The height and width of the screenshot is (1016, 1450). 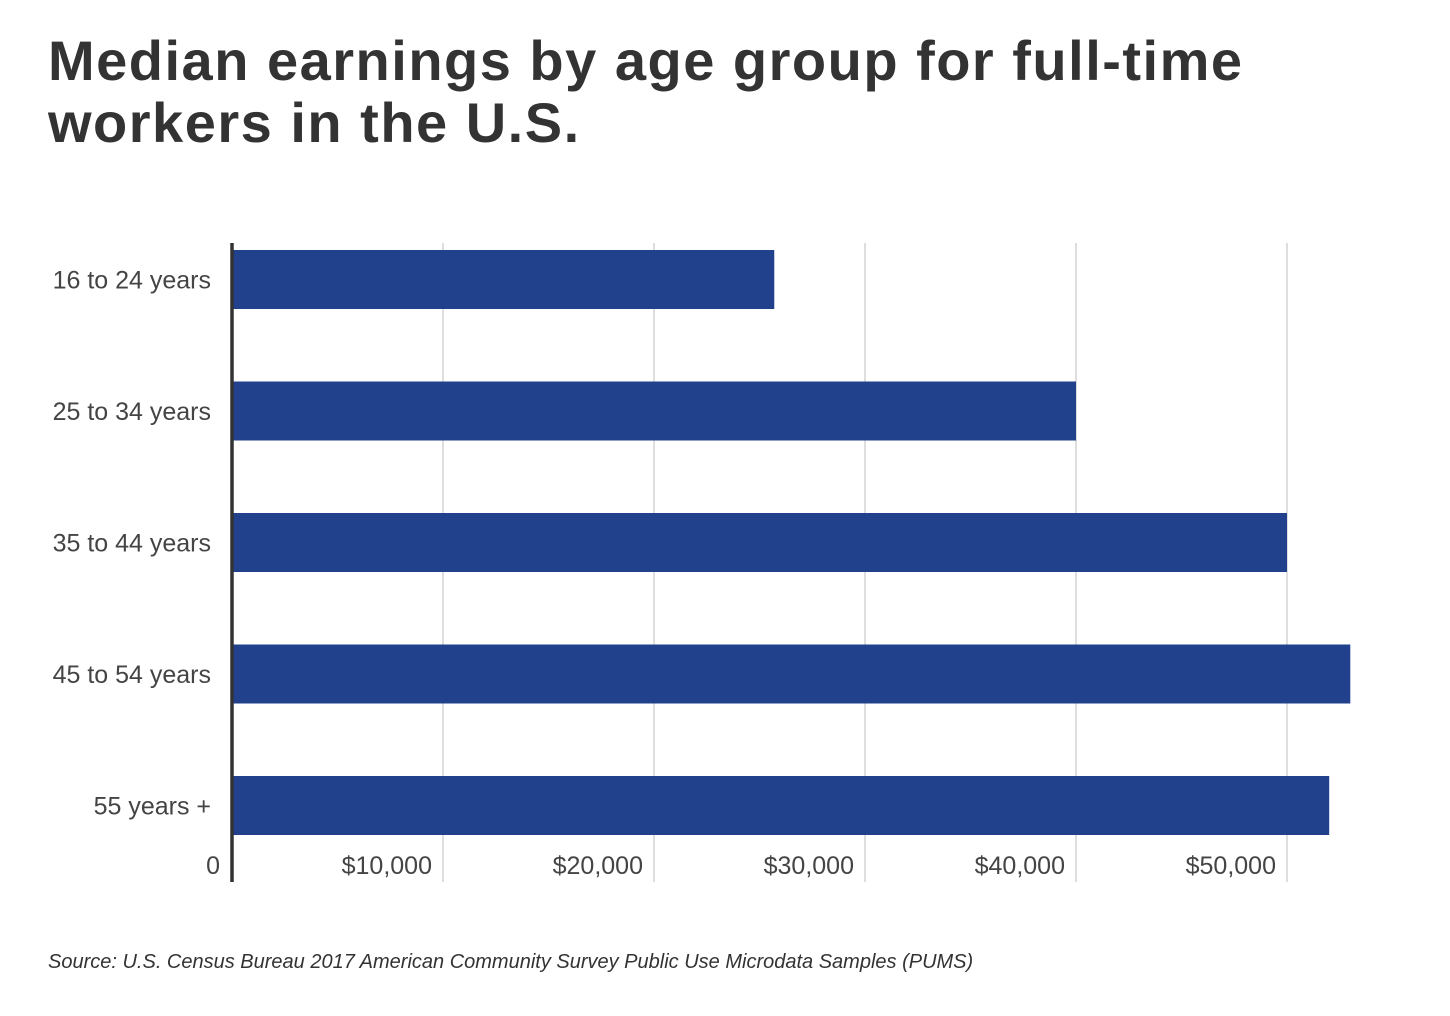 What do you see at coordinates (213, 866) in the screenshot?
I see `x-tick-label: 0` at bounding box center [213, 866].